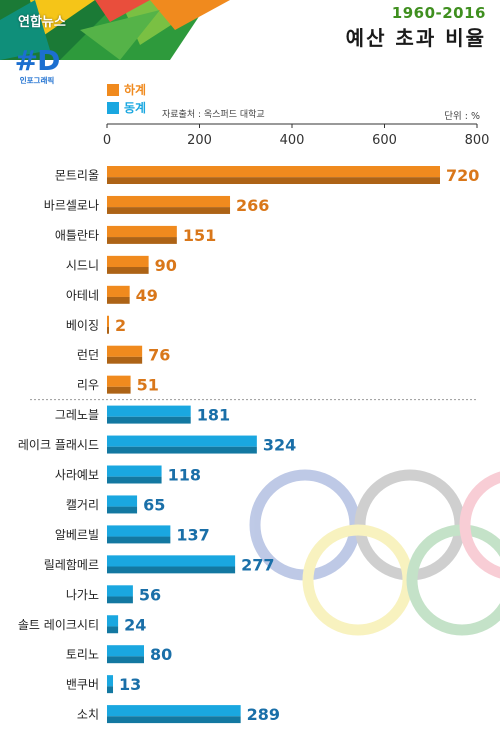 This screenshot has width=500, height=750. I want to click on header-pattern, so click(115, 30).